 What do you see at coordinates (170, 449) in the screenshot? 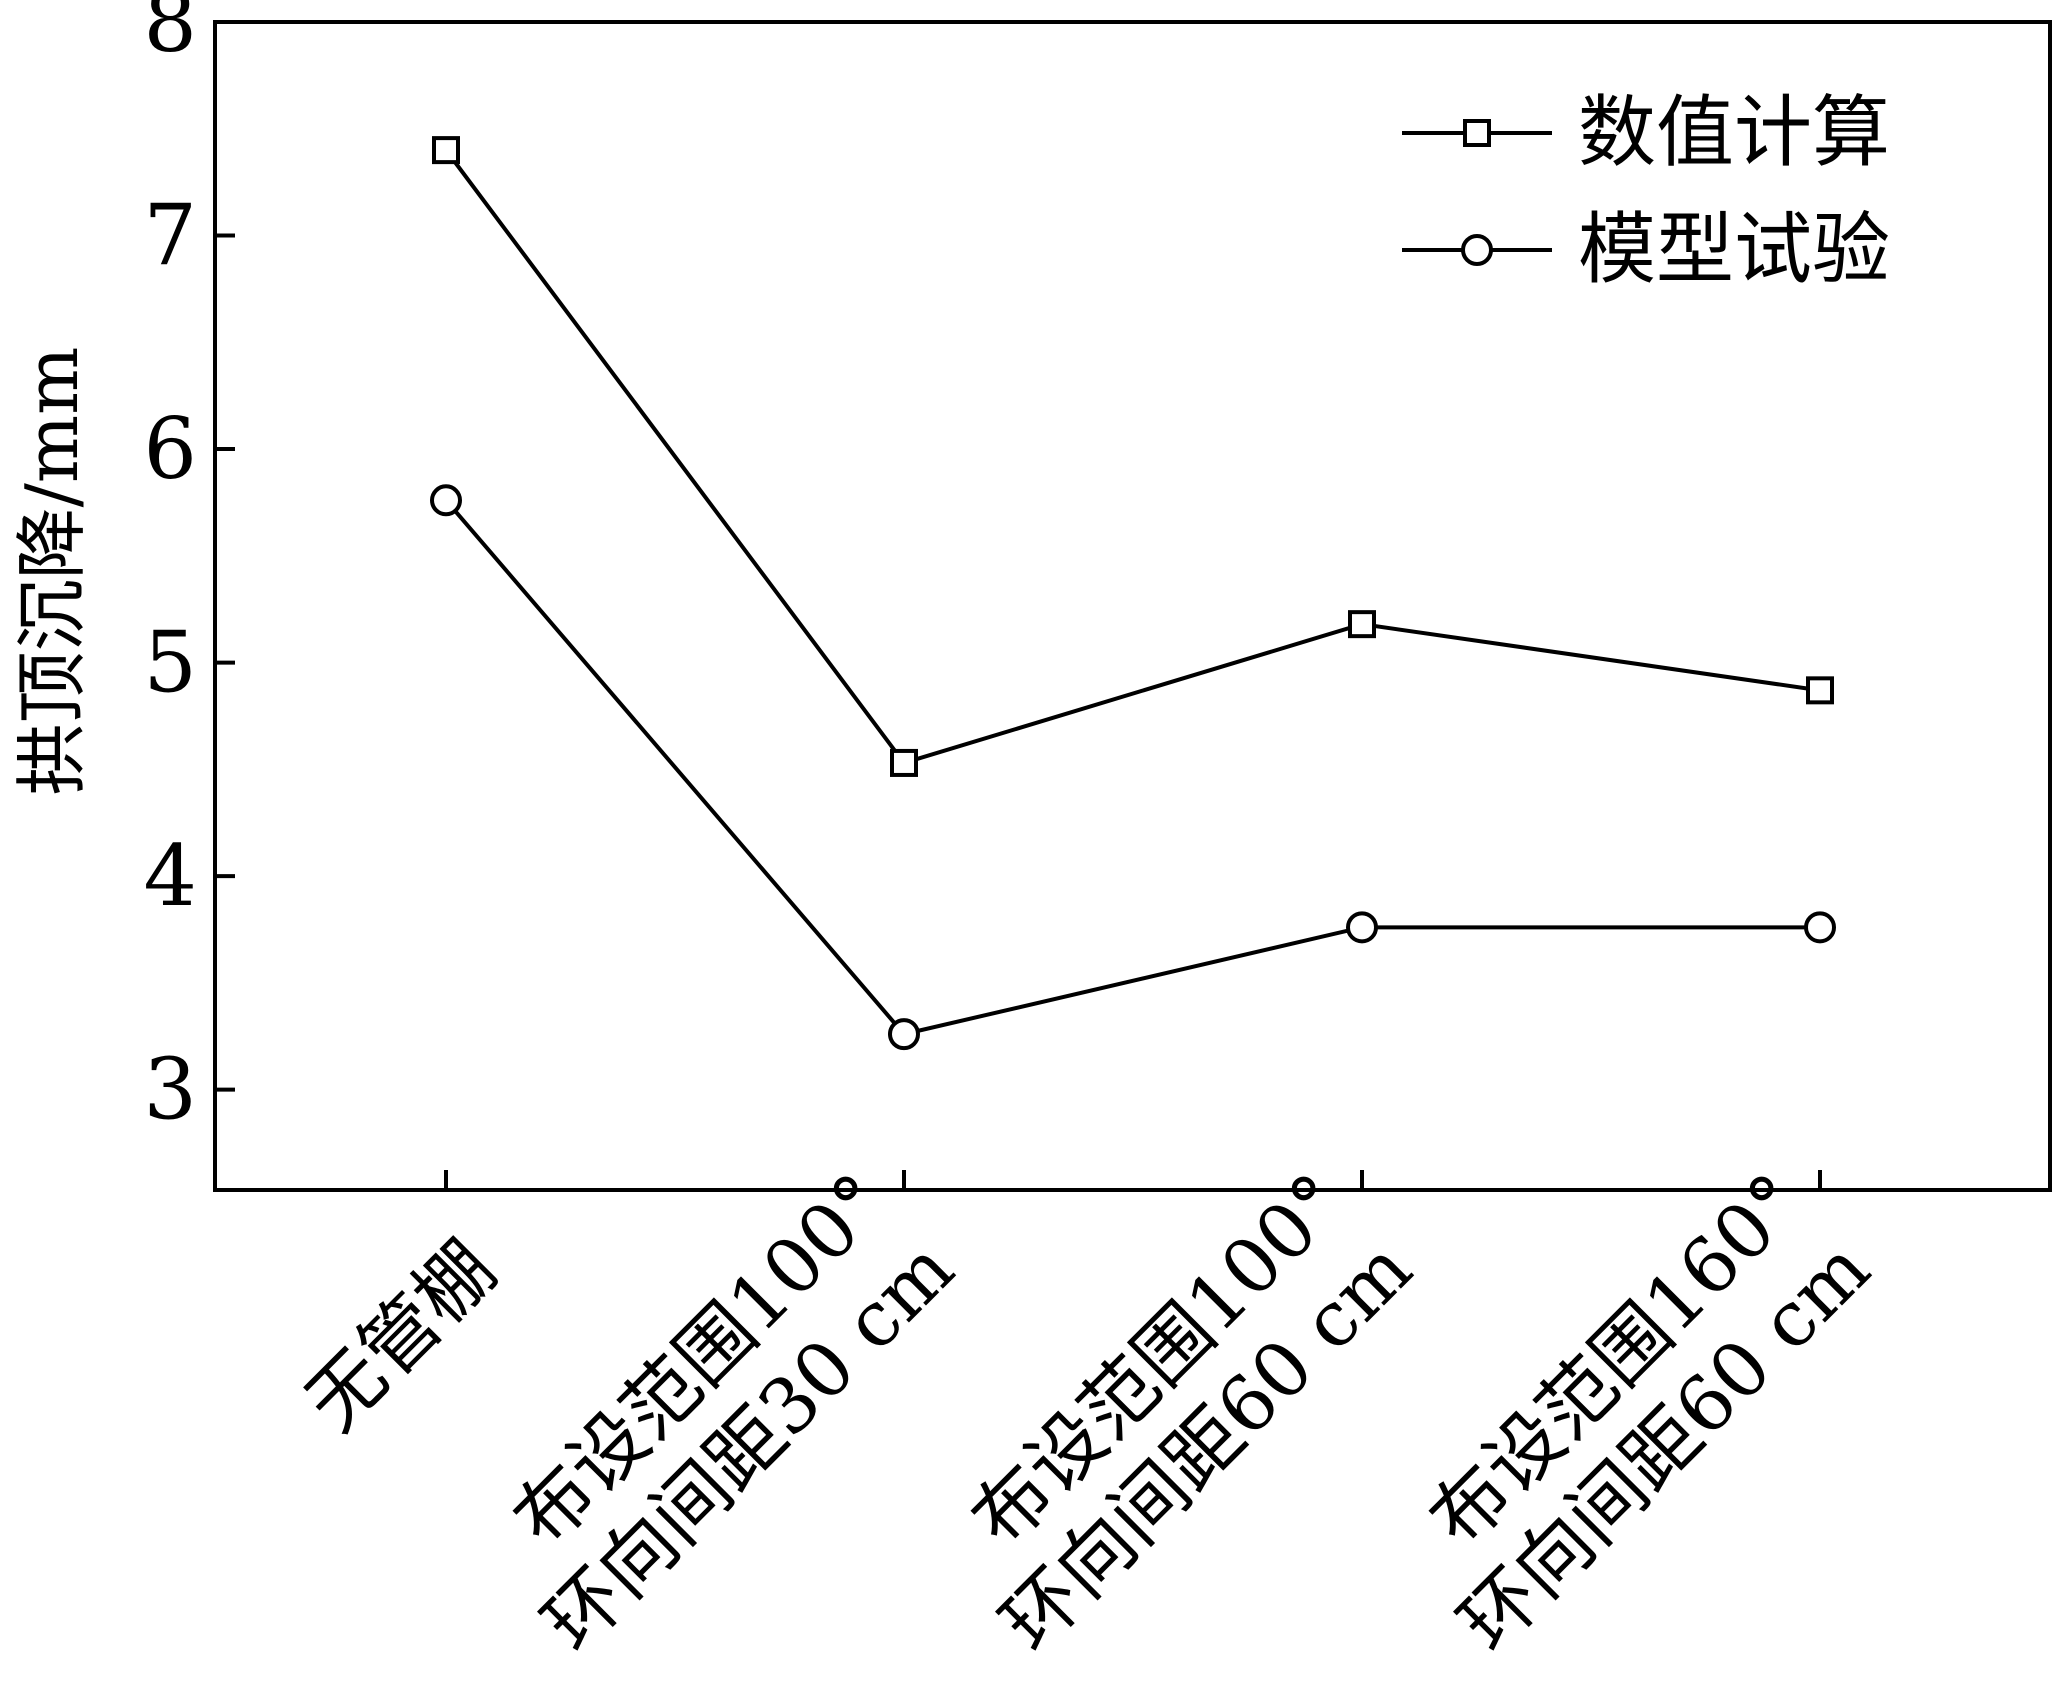
I see `y-tick-label: 6` at bounding box center [170, 449].